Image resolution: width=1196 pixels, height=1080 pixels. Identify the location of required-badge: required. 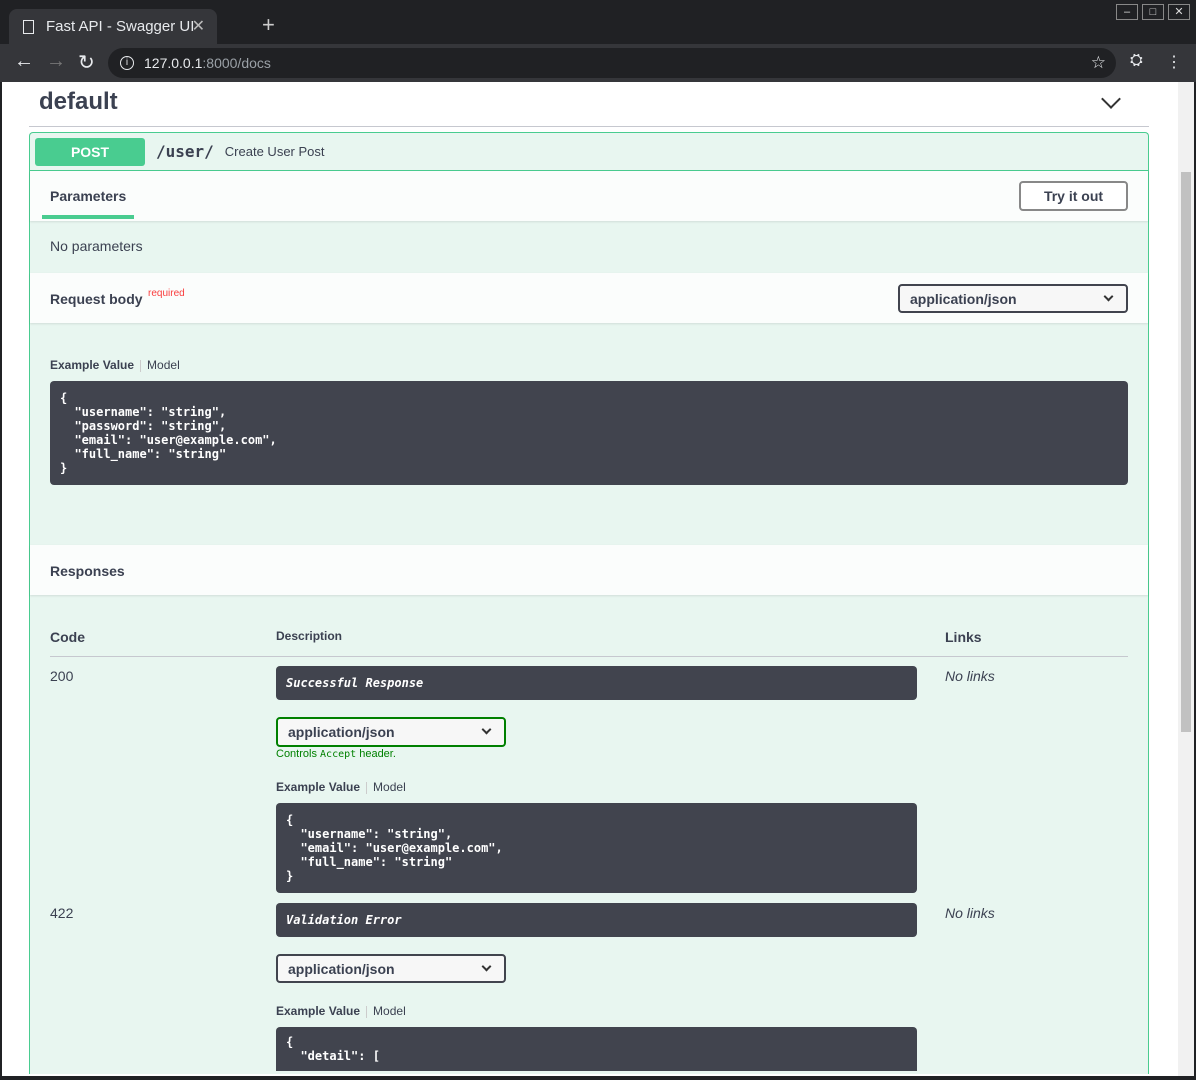
(166, 293).